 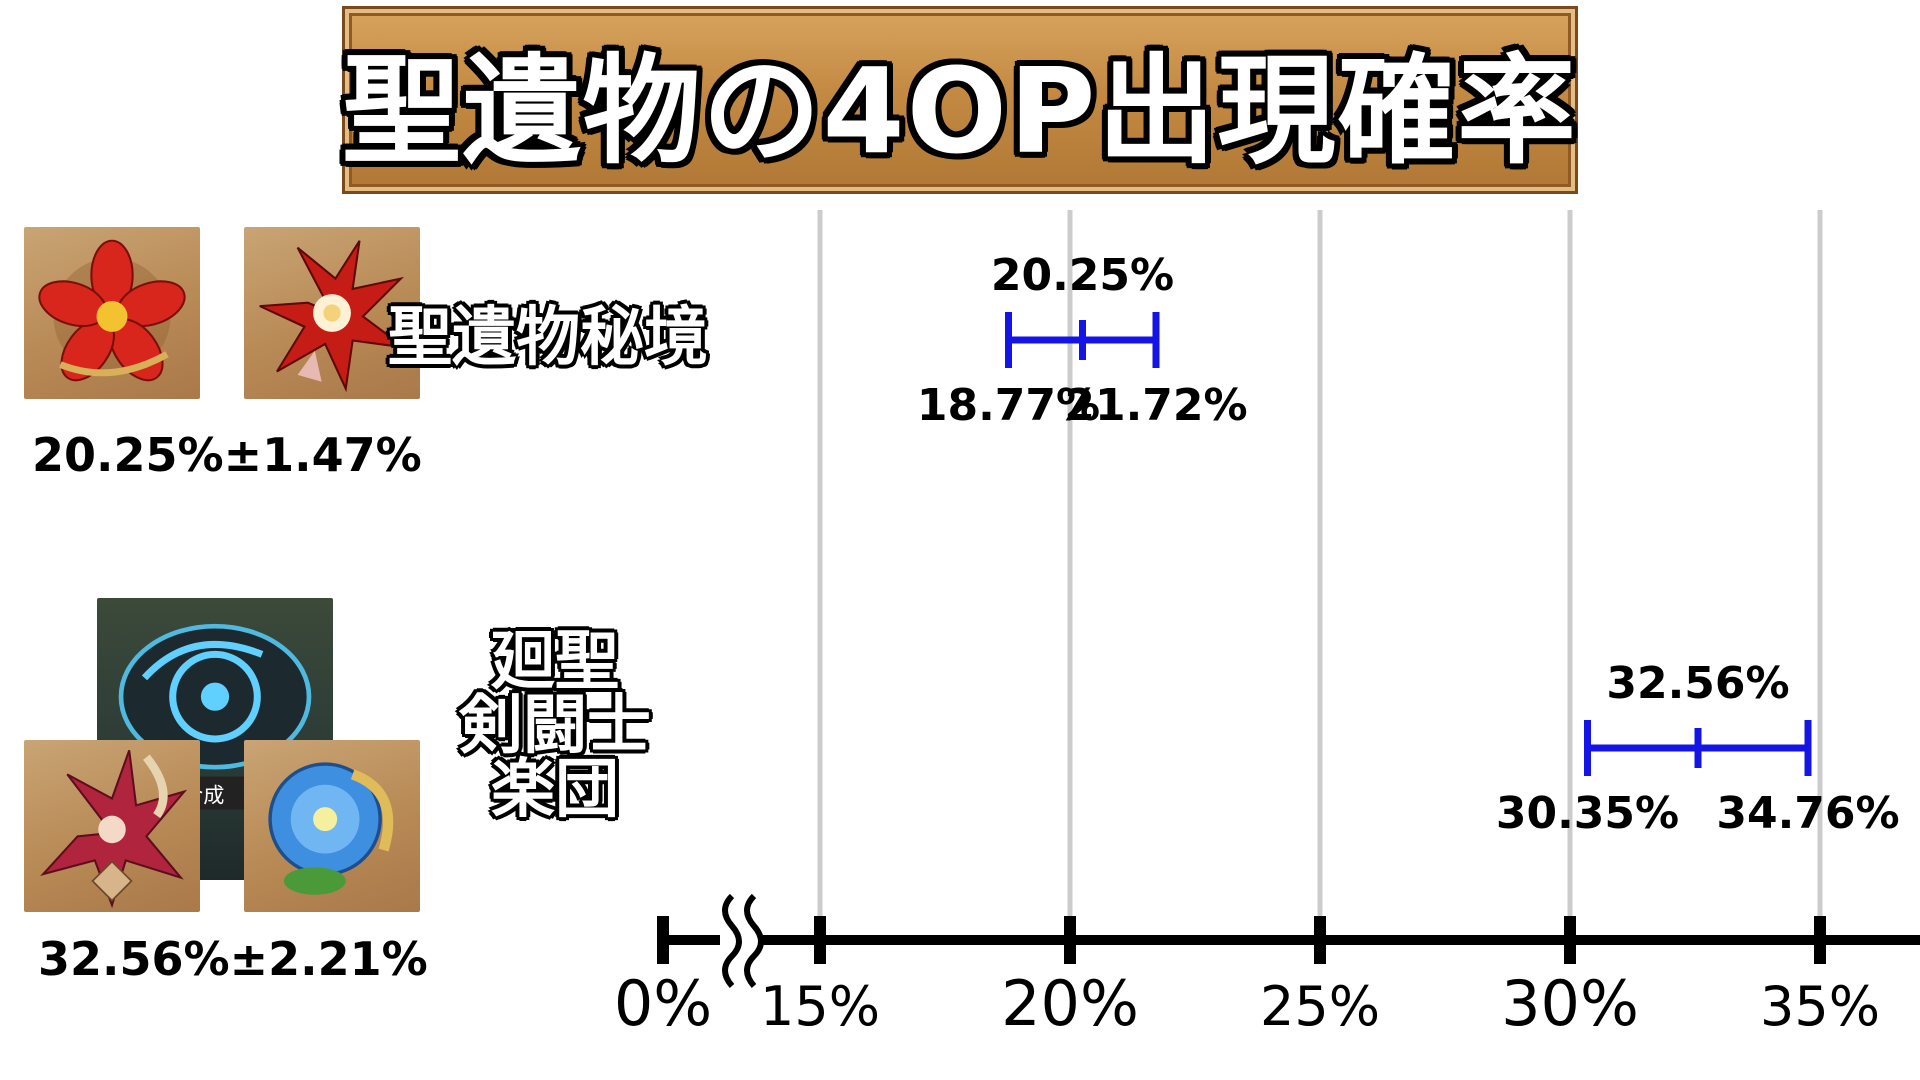 I want to click on gladiator-flower-icon, so click(x=112, y=826).